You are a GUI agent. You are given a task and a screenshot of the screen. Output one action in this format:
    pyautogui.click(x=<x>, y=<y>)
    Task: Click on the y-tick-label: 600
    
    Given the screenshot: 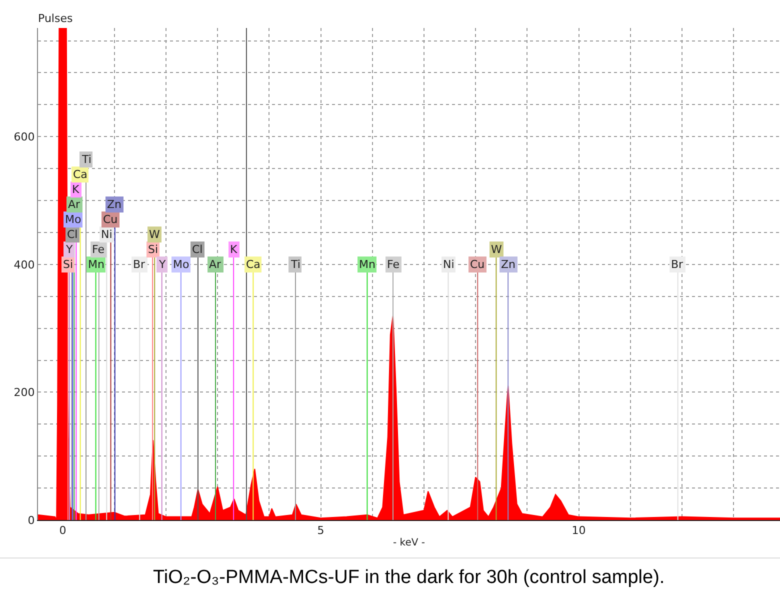 What is the action you would take?
    pyautogui.click(x=24, y=137)
    